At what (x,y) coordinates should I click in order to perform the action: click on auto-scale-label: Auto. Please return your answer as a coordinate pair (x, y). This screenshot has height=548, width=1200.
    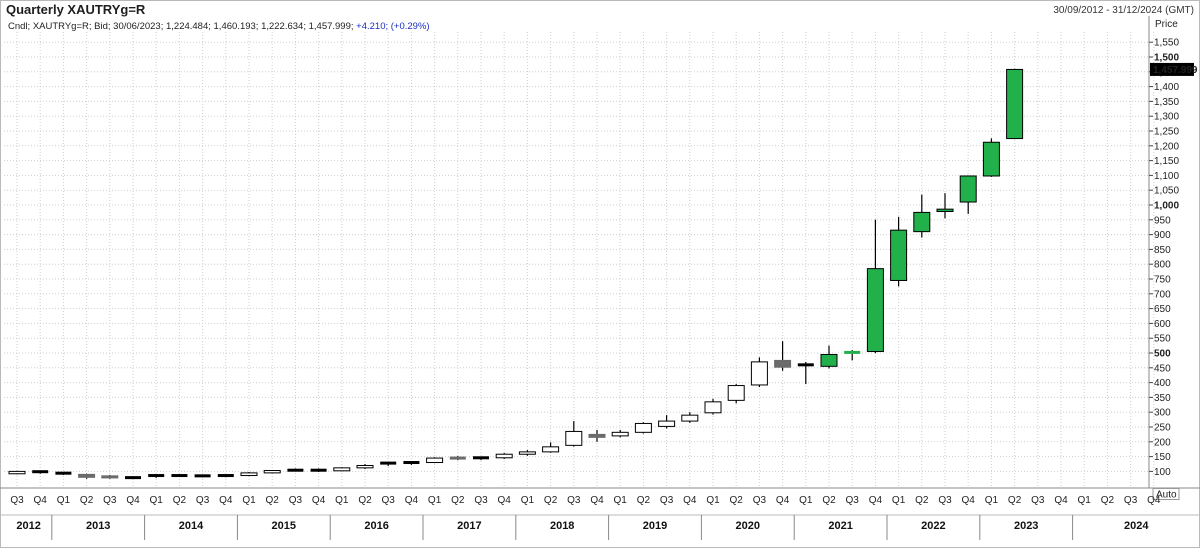
    Looking at the image, I should click on (1166, 495).